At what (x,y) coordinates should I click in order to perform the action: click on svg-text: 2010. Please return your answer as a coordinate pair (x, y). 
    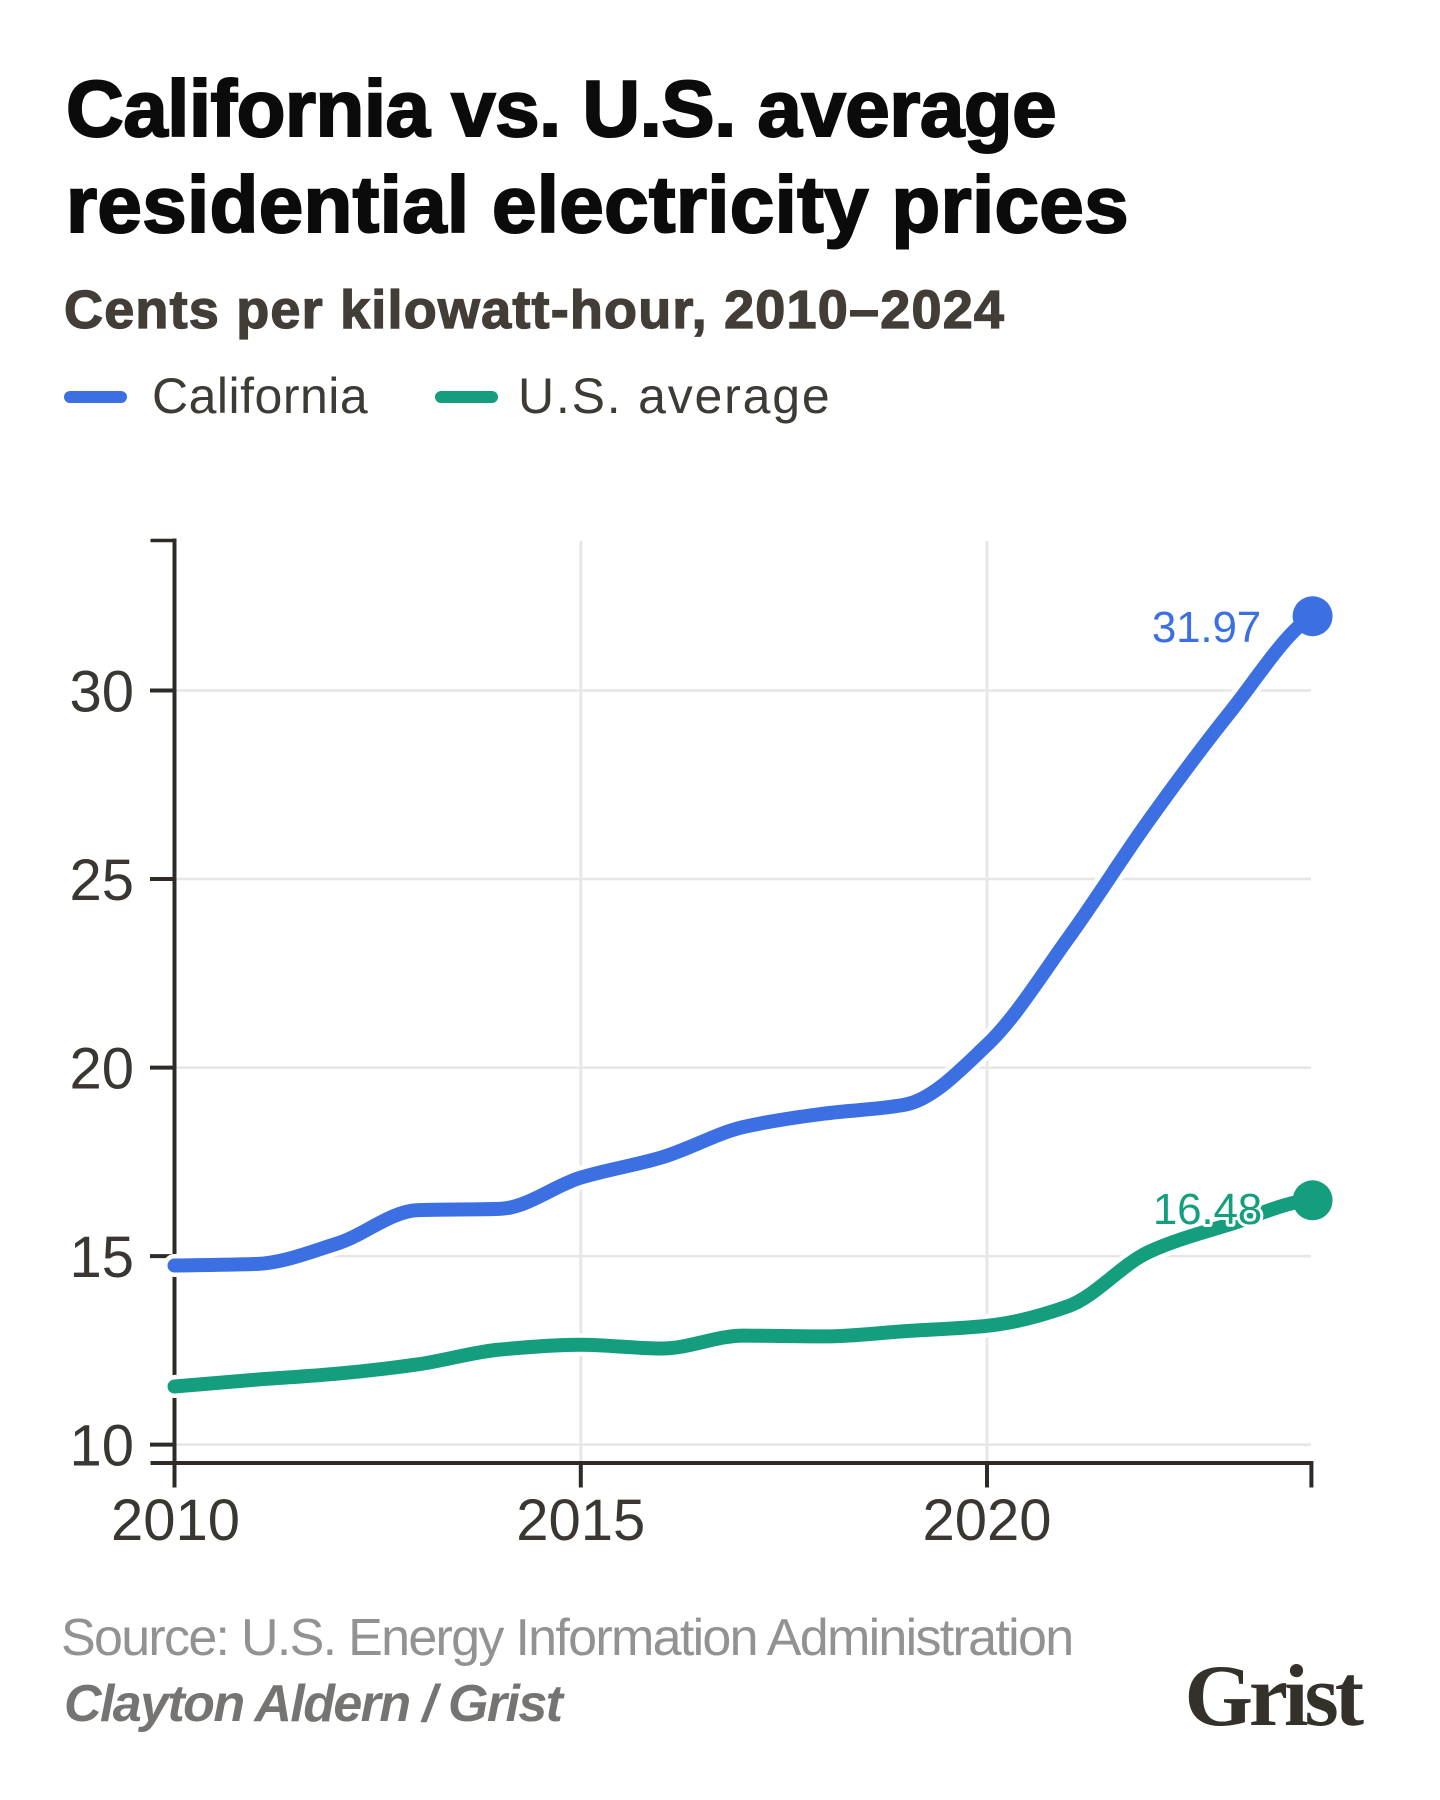
    Looking at the image, I should click on (175, 1520).